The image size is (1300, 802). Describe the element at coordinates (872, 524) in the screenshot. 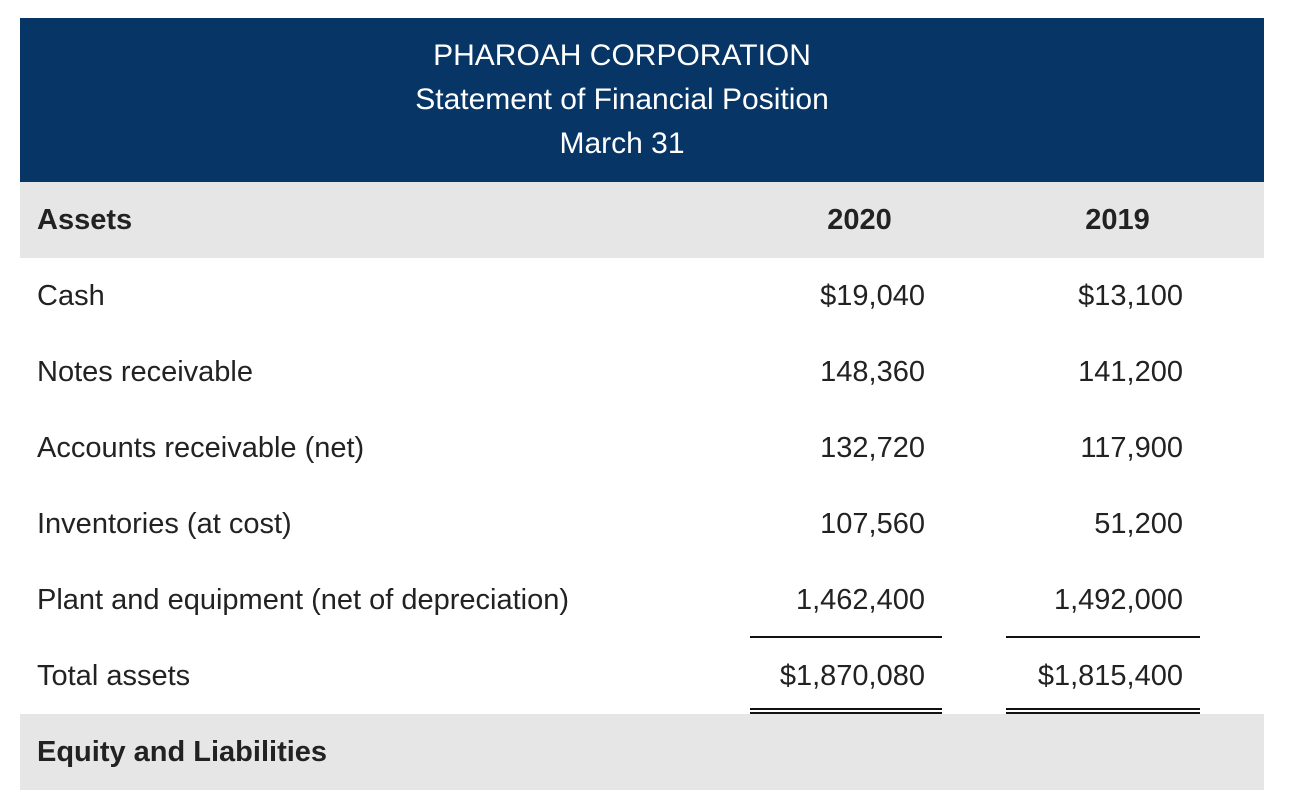

I see `value-2020: 107,560` at that location.